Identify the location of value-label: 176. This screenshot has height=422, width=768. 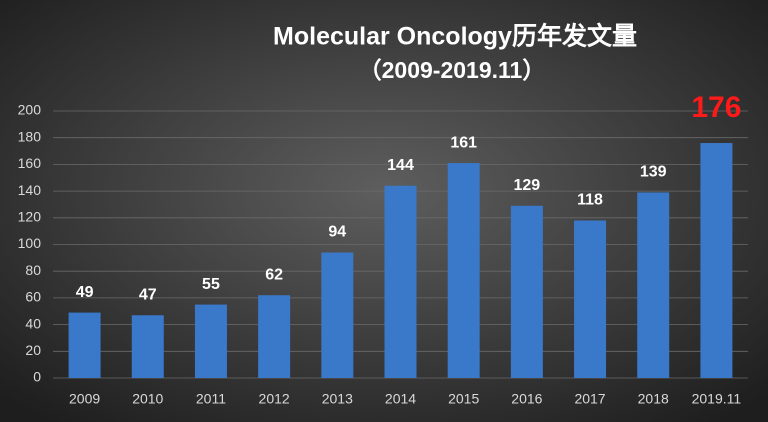
(716, 107).